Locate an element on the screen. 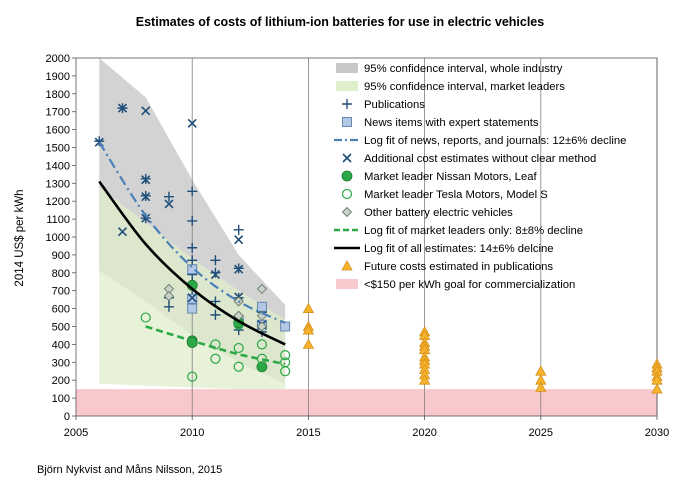 This screenshot has height=488, width=675. legend-label: Market leader Tesla Motors, Model S is located at coordinates (456, 195).